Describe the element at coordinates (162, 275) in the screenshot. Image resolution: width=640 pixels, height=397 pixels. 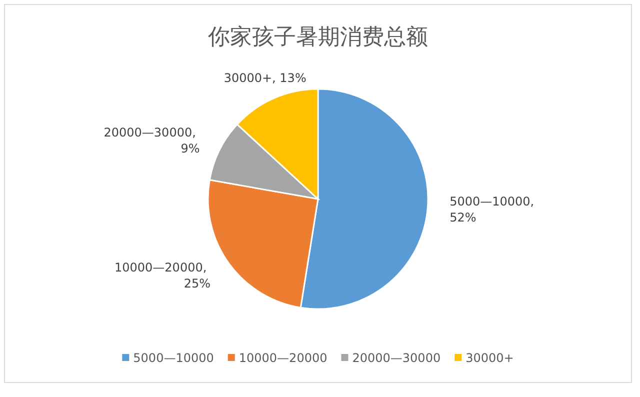
I see `data-label: 10000—20000, 25%` at that location.